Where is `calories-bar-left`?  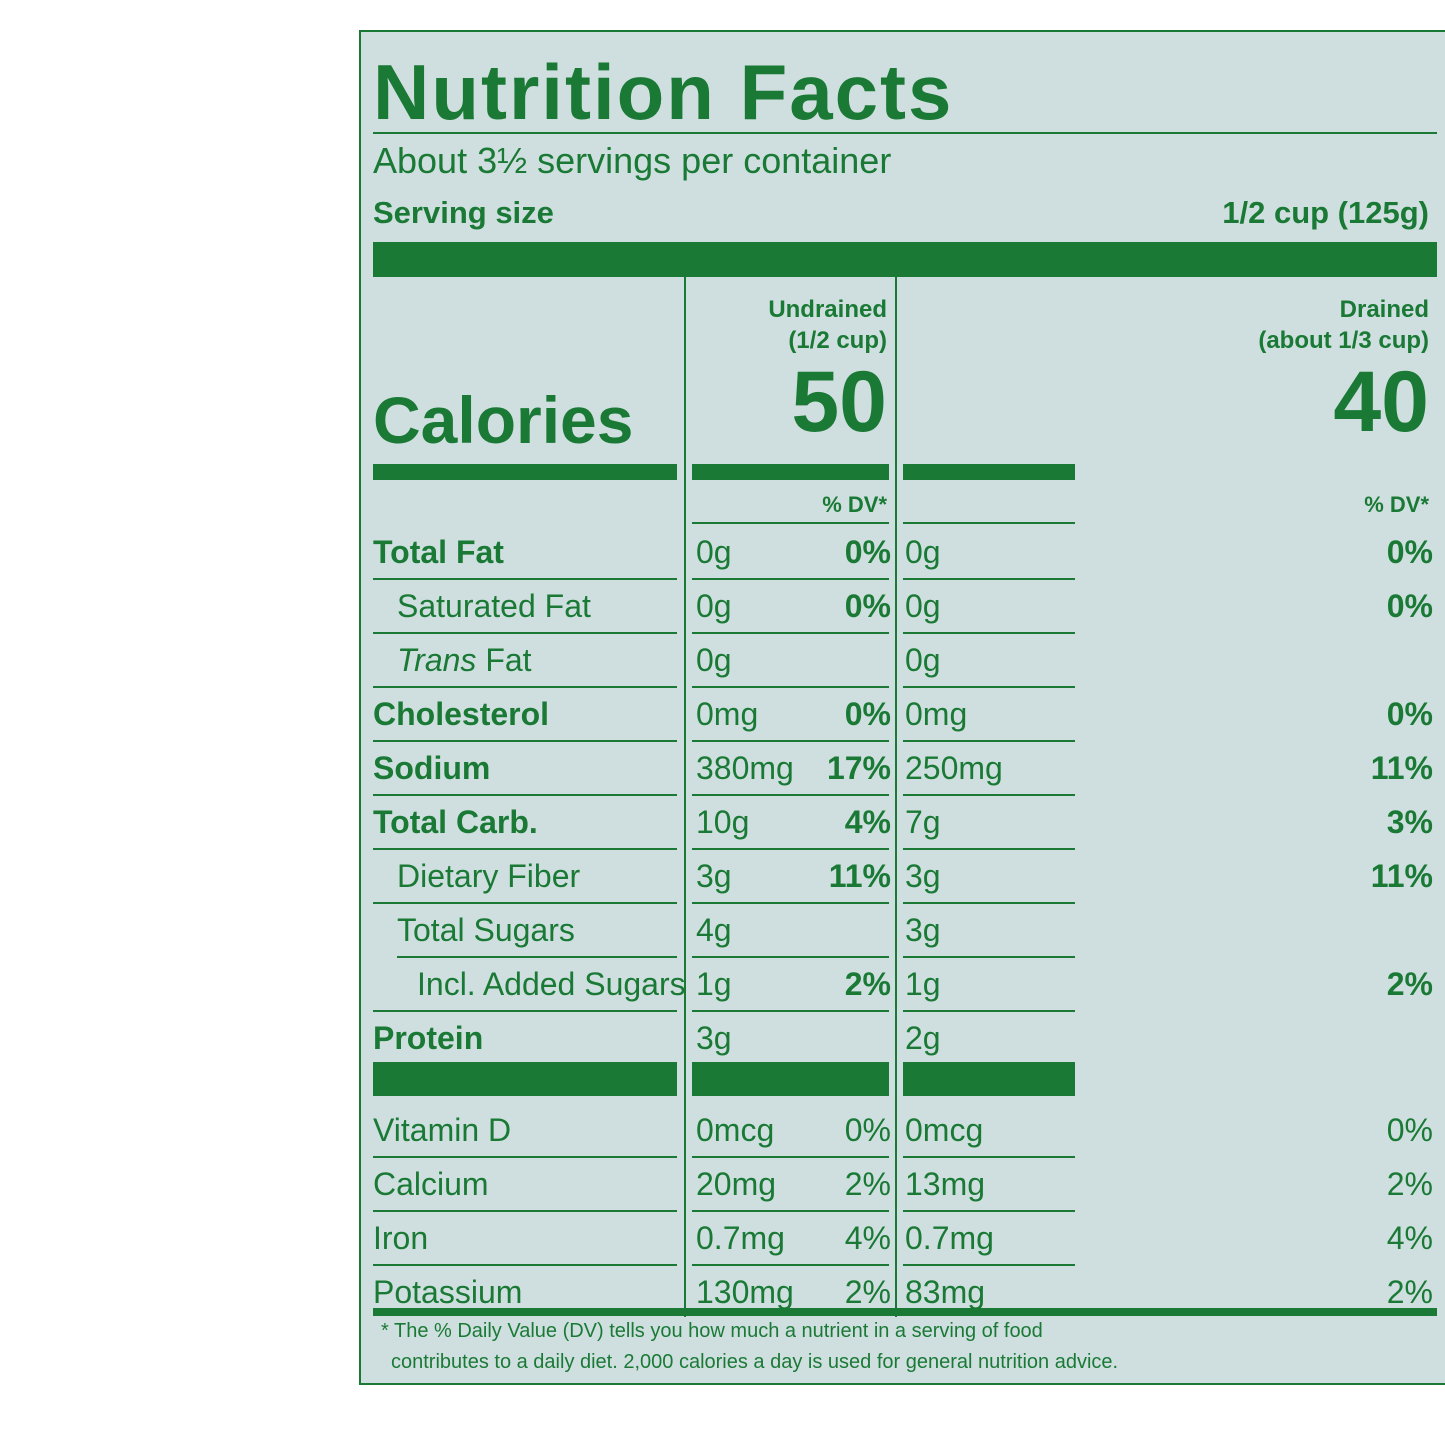 calories-bar-left is located at coordinates (525, 472).